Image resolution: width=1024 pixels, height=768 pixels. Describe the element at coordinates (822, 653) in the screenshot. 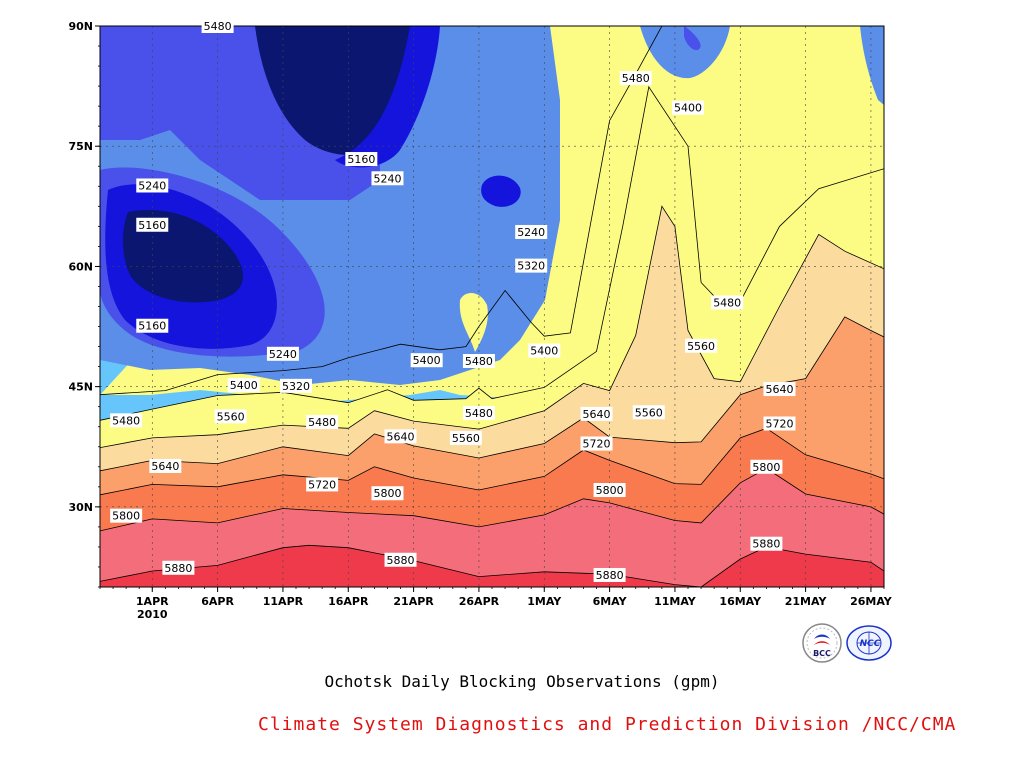

I see `svg-text: BCC` at that location.